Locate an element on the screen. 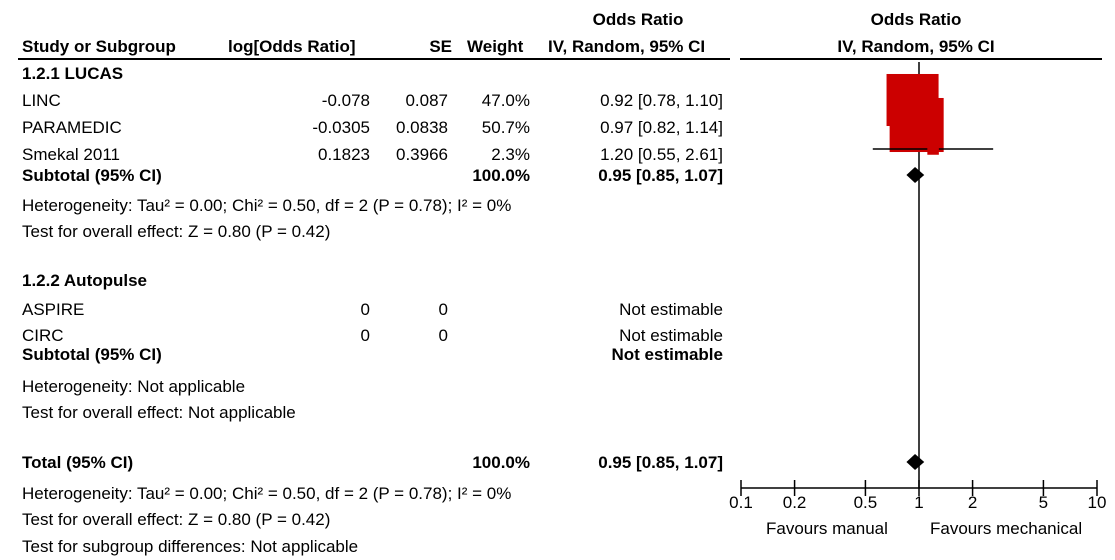 This screenshot has height=560, width=1115. study-ci: 1.20 [0.55, 2.61] is located at coordinates (661, 154).